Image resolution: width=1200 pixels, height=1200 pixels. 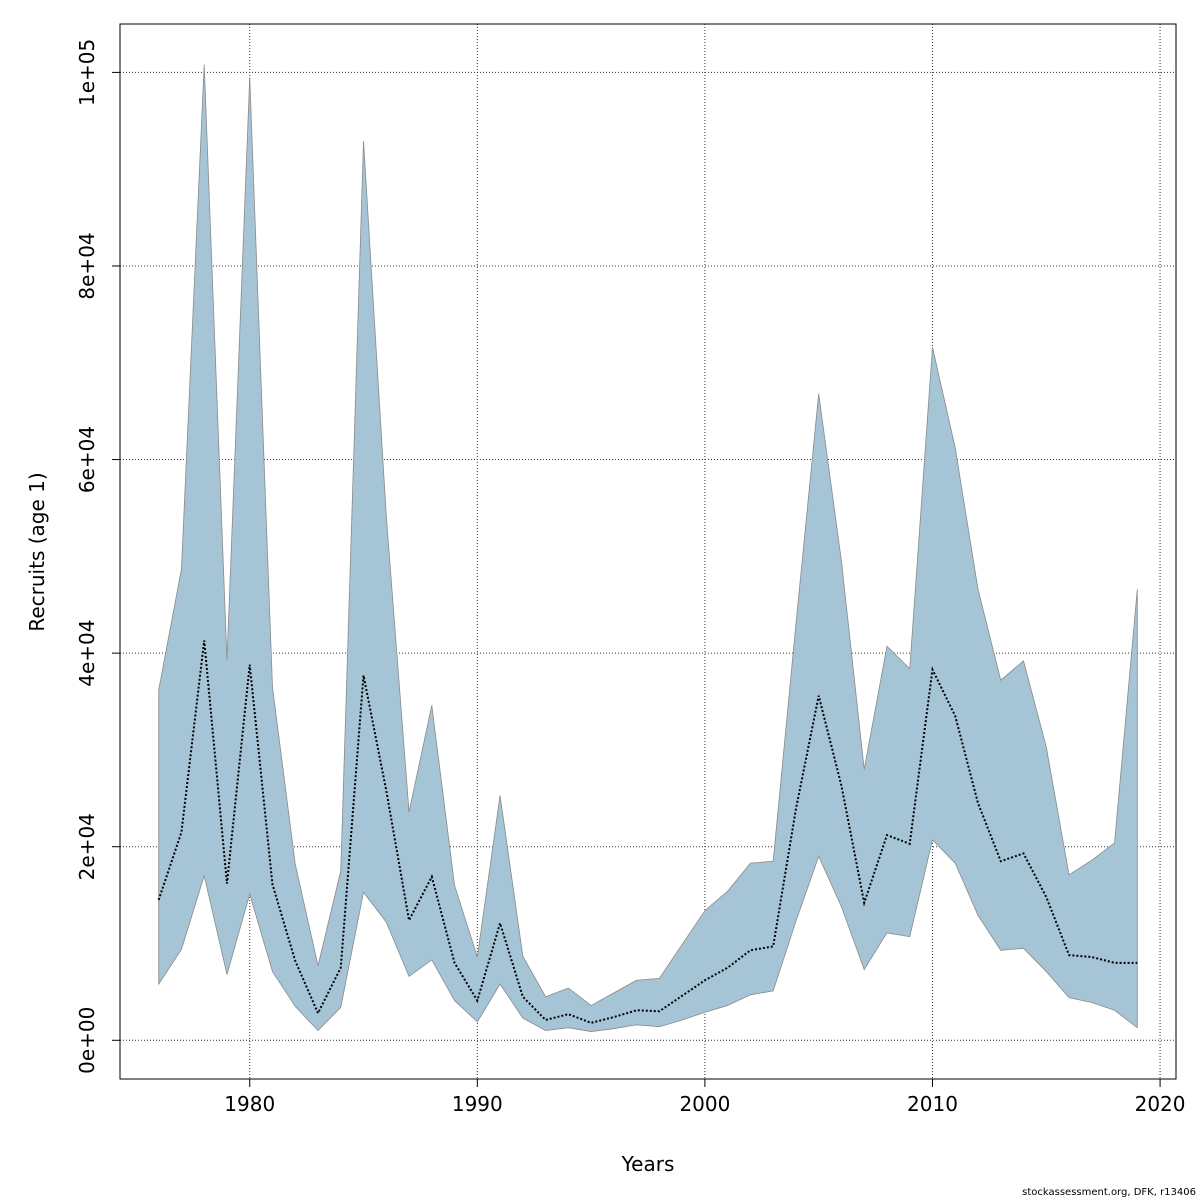 What do you see at coordinates (87, 846) in the screenshot?
I see `y-tick-label: 2e+04` at bounding box center [87, 846].